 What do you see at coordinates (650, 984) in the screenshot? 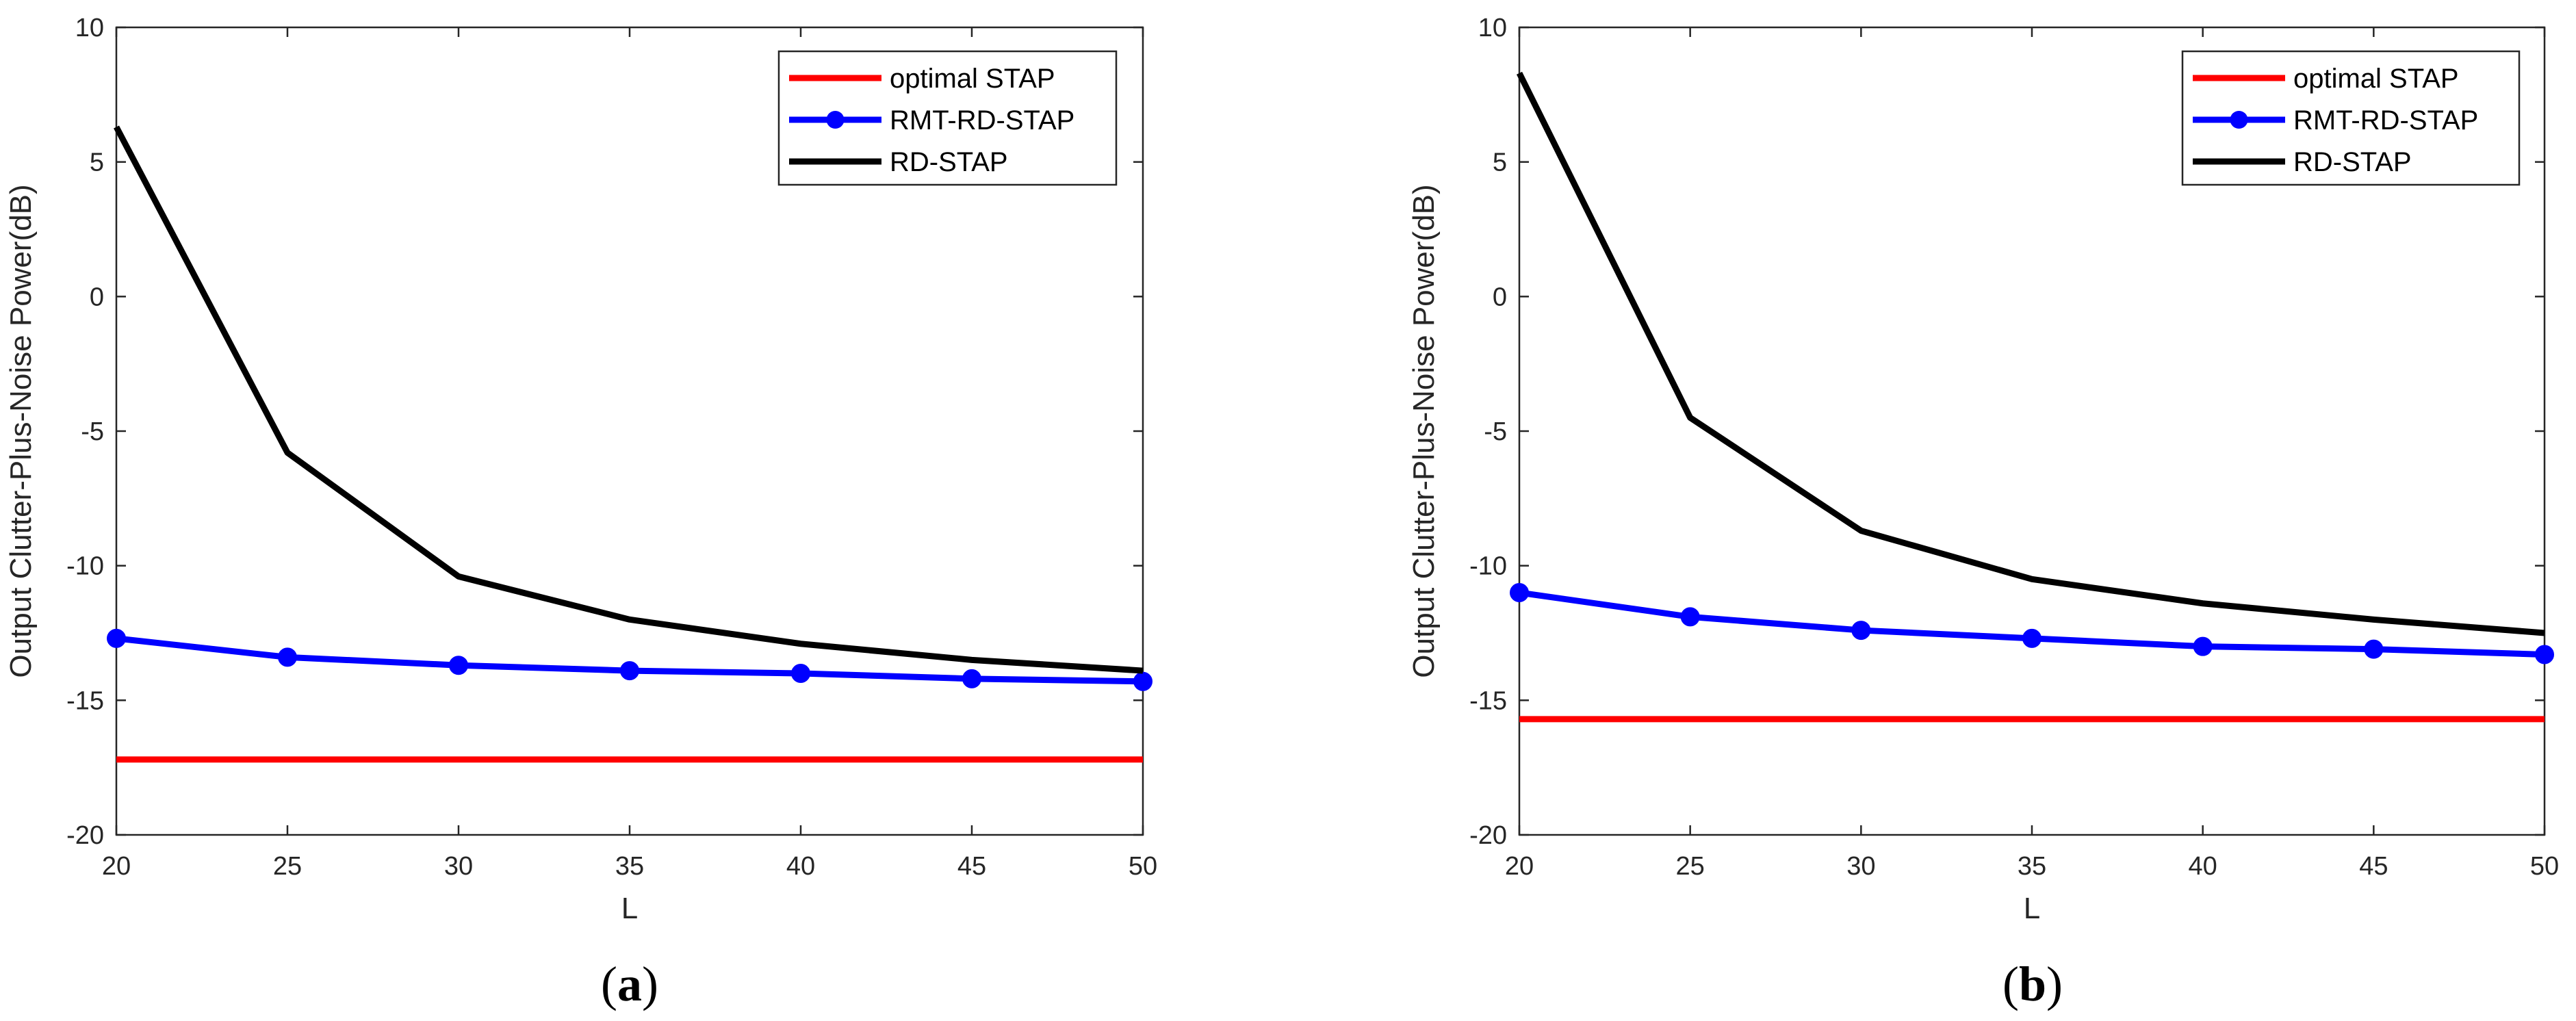
I see `caption-a-close: )` at bounding box center [650, 984].